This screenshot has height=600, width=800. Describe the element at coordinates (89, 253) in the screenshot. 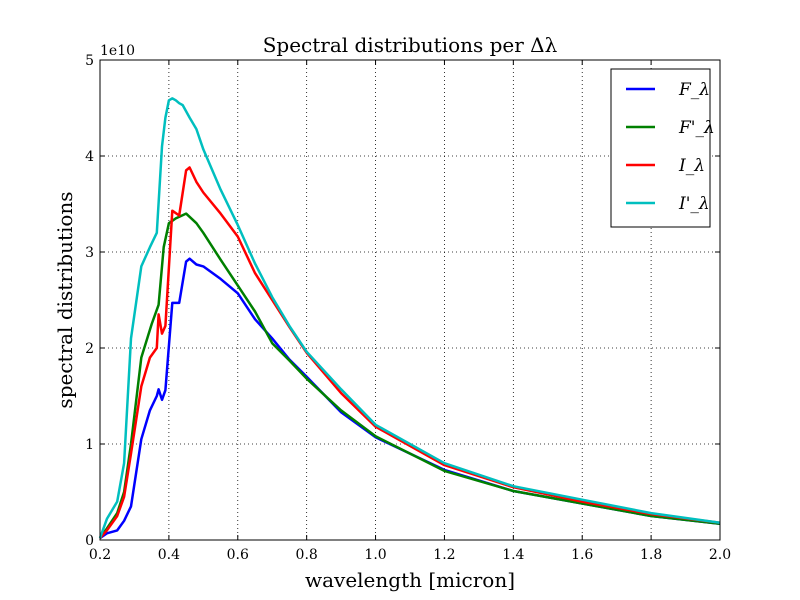

I see `y-tick-label: 3` at that location.